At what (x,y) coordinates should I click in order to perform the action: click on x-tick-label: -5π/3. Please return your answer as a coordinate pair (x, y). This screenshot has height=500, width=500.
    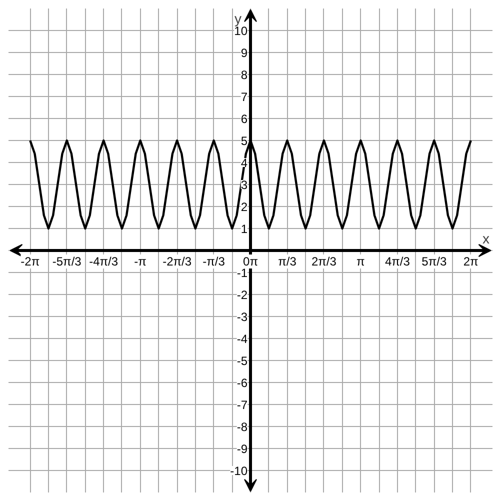
    Looking at the image, I should click on (67, 261).